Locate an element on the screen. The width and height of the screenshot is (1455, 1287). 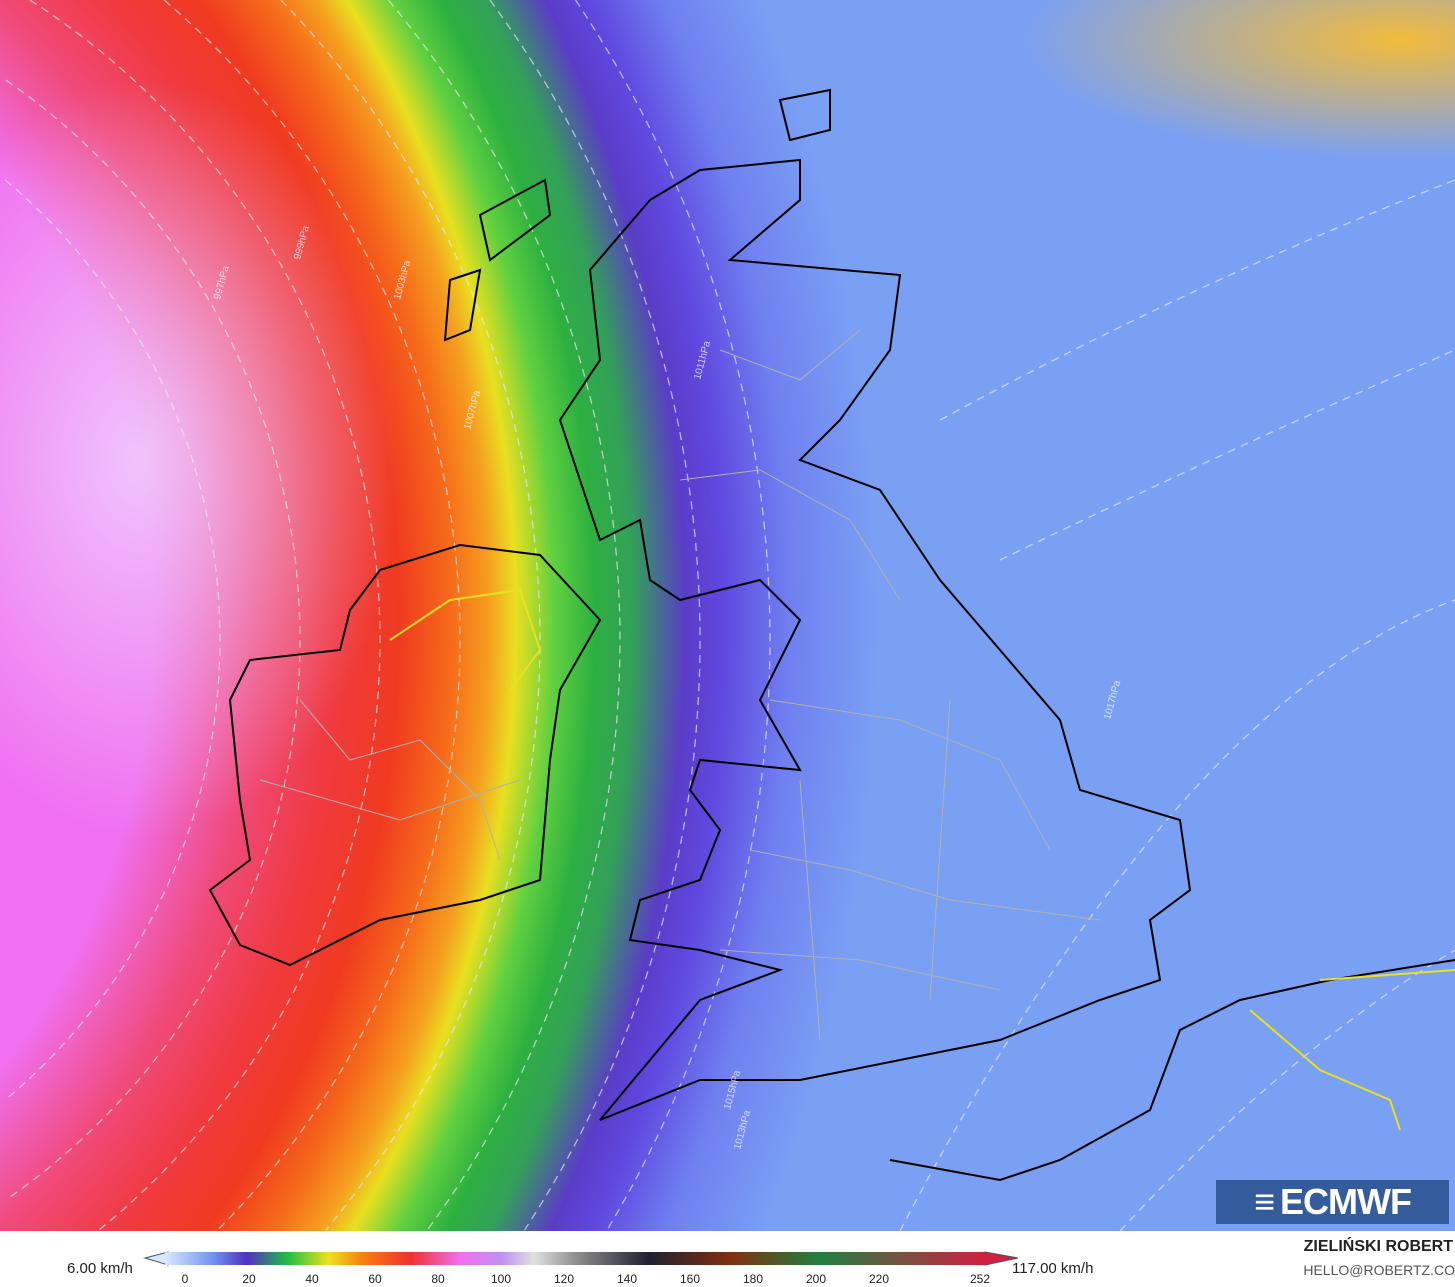
legend-tick: 60 is located at coordinates (375, 1279).